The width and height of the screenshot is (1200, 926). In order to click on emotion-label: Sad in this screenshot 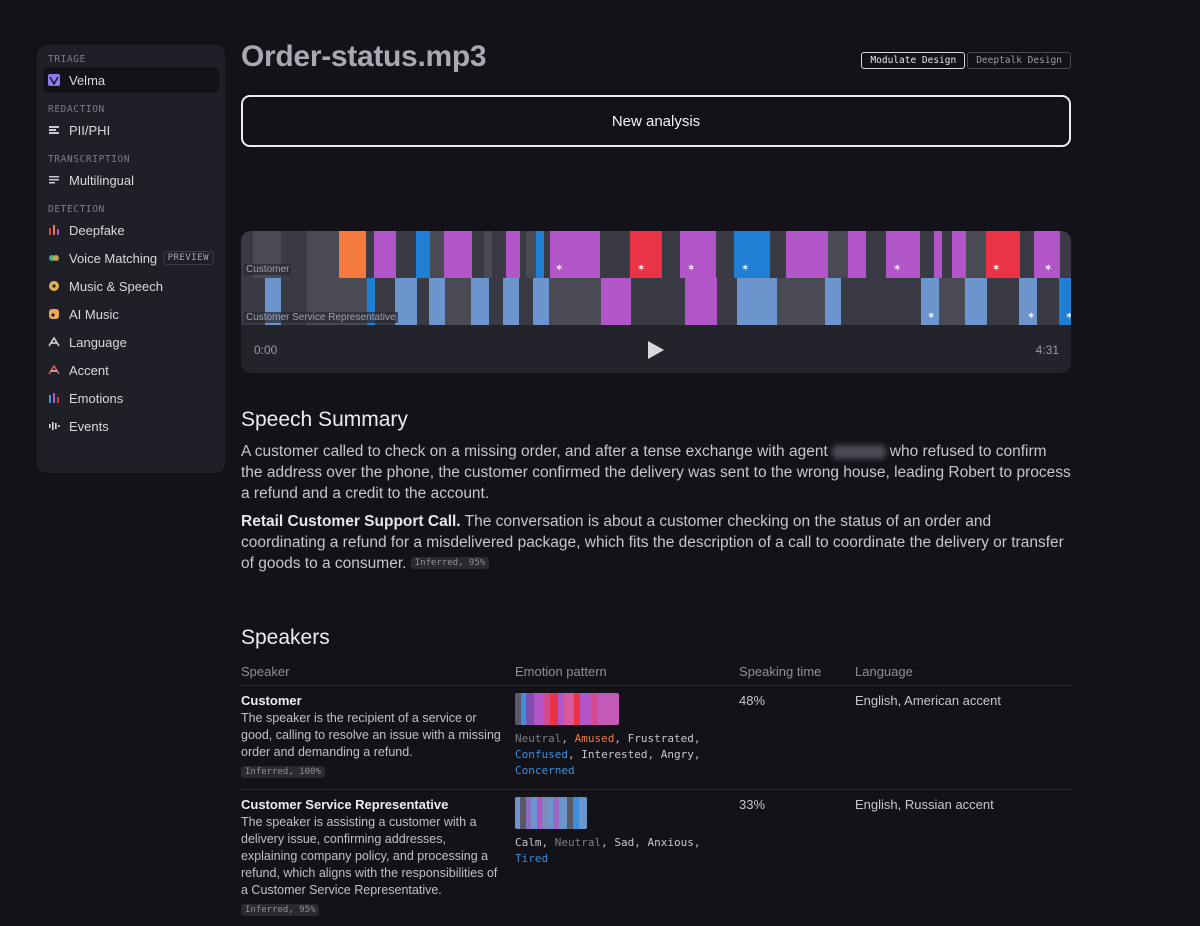, I will do `click(624, 842)`.